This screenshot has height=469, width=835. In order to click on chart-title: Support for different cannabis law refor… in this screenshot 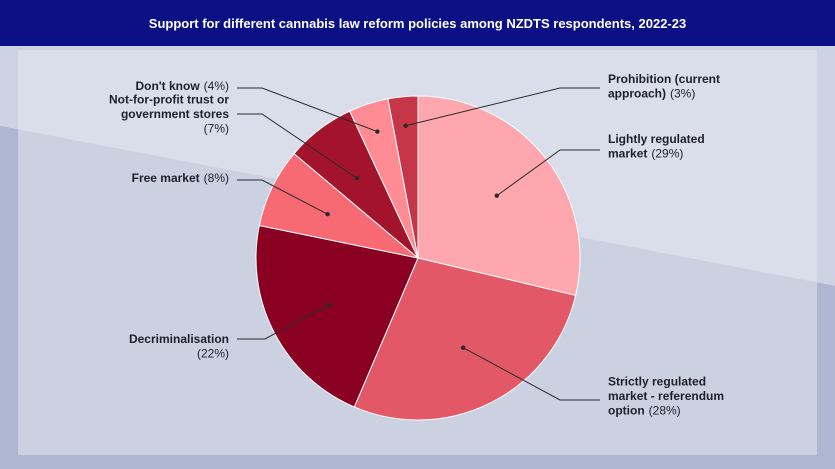, I will do `click(417, 23)`.